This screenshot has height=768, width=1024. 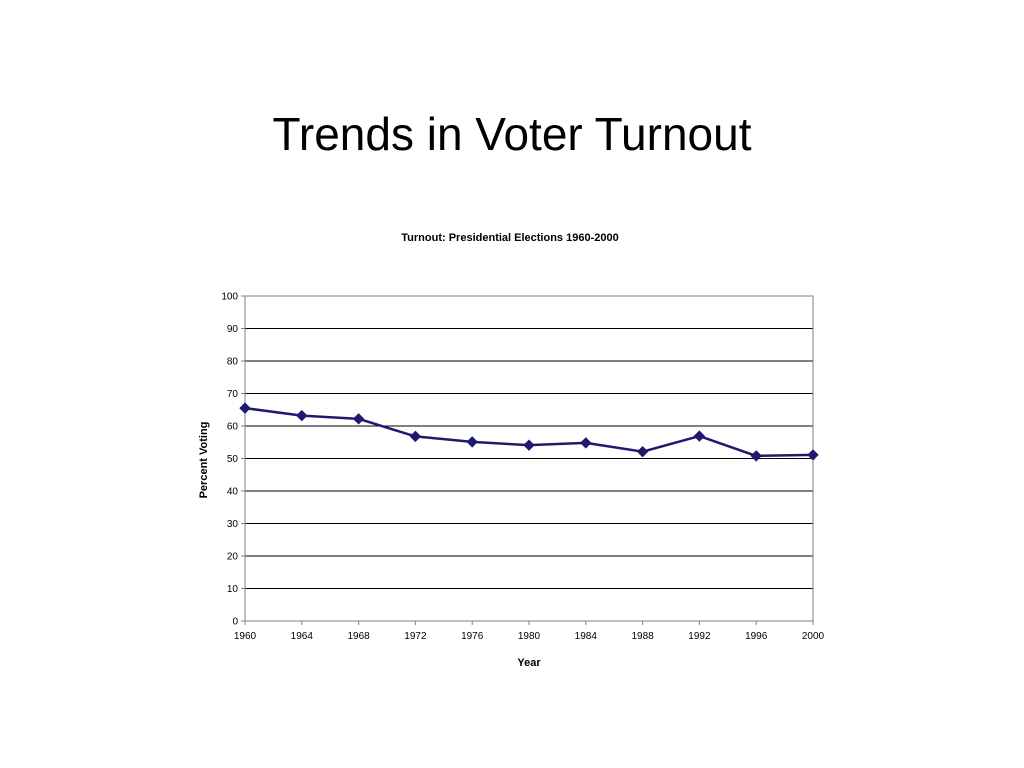 I want to click on y-tick-label: 50, so click(x=233, y=459).